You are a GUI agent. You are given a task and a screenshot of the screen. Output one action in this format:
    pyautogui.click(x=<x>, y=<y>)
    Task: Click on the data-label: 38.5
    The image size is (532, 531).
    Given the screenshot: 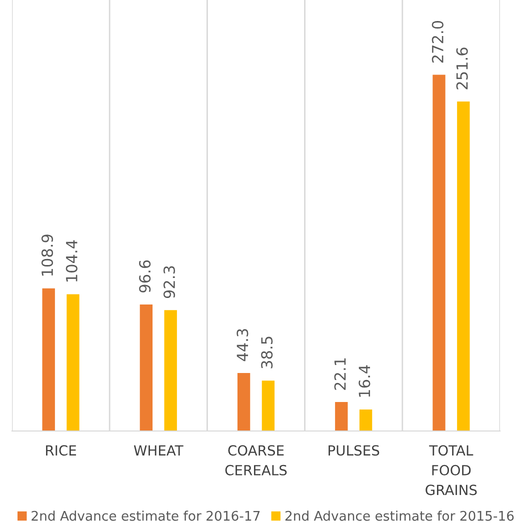 What is the action you would take?
    pyautogui.click(x=267, y=352)
    